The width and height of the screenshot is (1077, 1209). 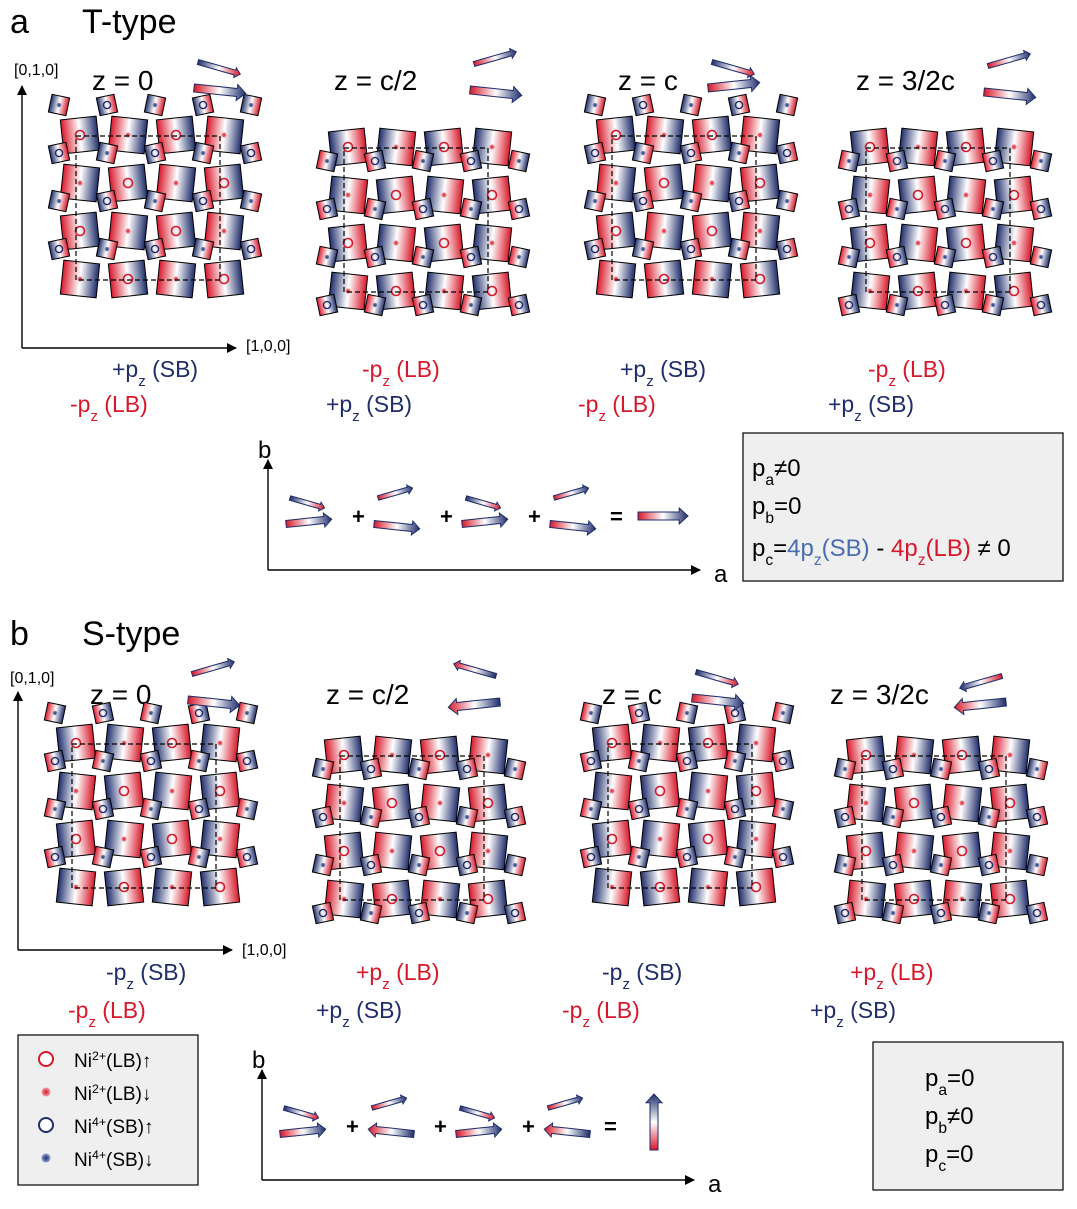 What do you see at coordinates (687, 804) in the screenshot?
I see `octahedra-lattice` at bounding box center [687, 804].